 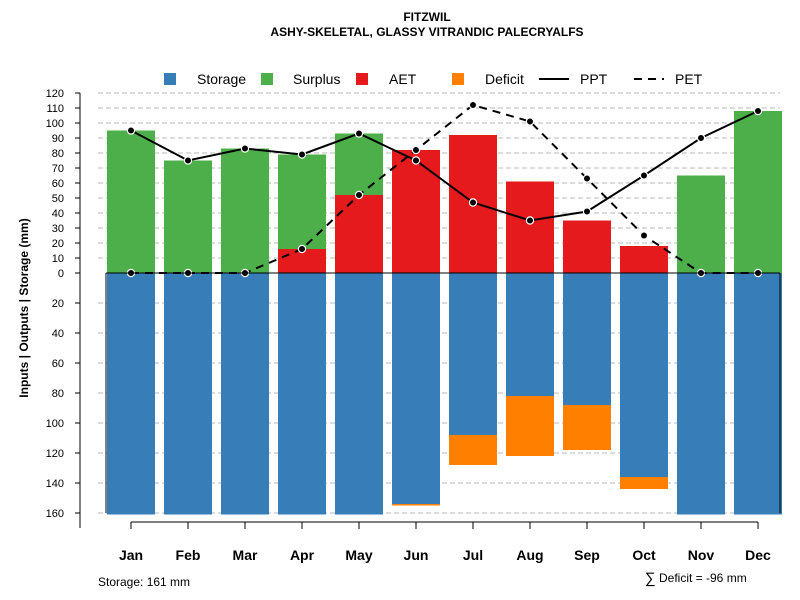 I want to click on x-tick-label: Jul, so click(x=473, y=555).